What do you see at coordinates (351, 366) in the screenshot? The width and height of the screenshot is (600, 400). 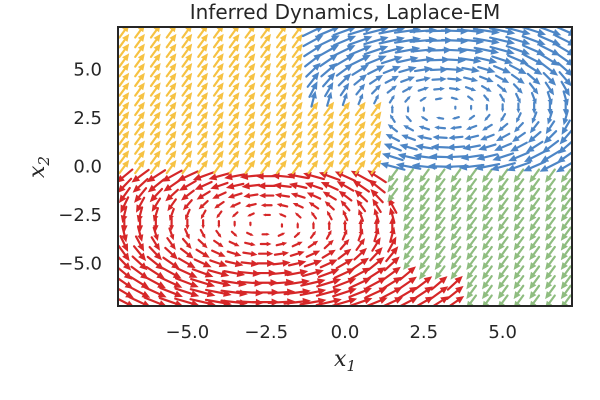 I see `x-axis-label-subscript: 1` at bounding box center [351, 366].